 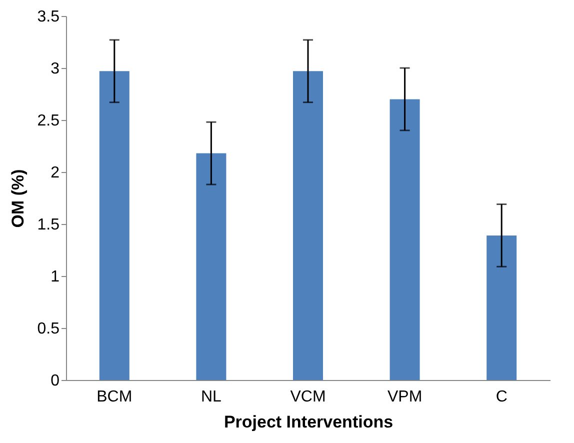 What do you see at coordinates (48, 225) in the screenshot?
I see `y-tick-label: 1.5` at bounding box center [48, 225].